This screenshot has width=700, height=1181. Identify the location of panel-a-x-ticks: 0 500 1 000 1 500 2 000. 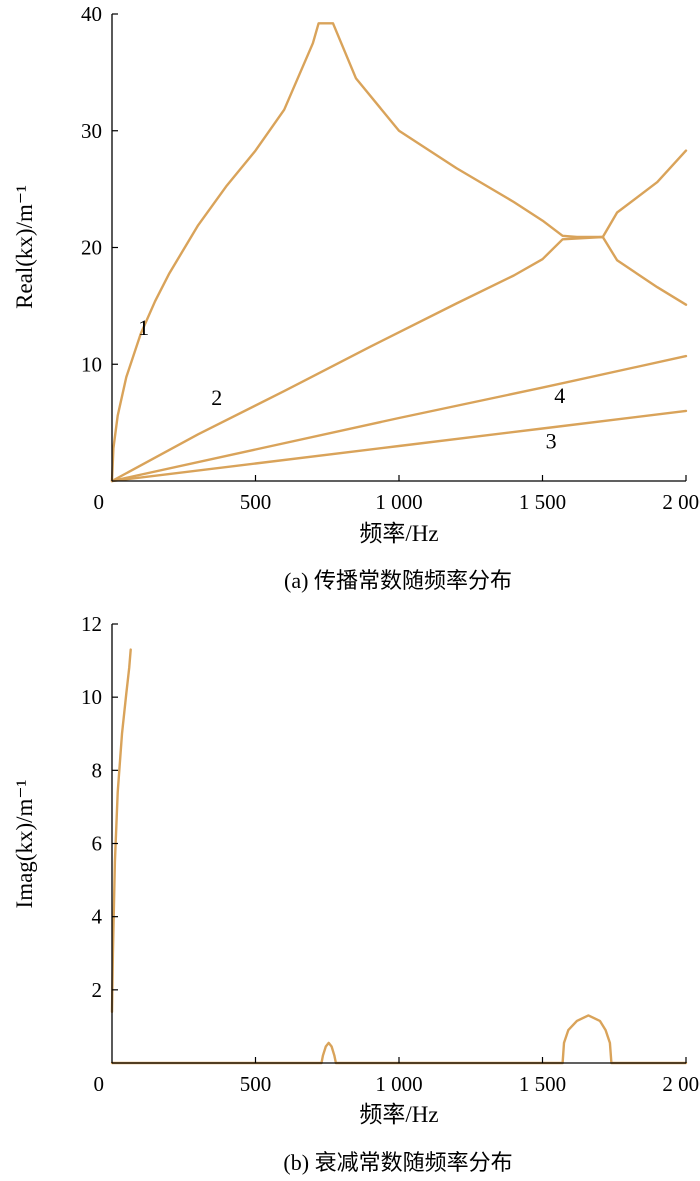
(397, 494).